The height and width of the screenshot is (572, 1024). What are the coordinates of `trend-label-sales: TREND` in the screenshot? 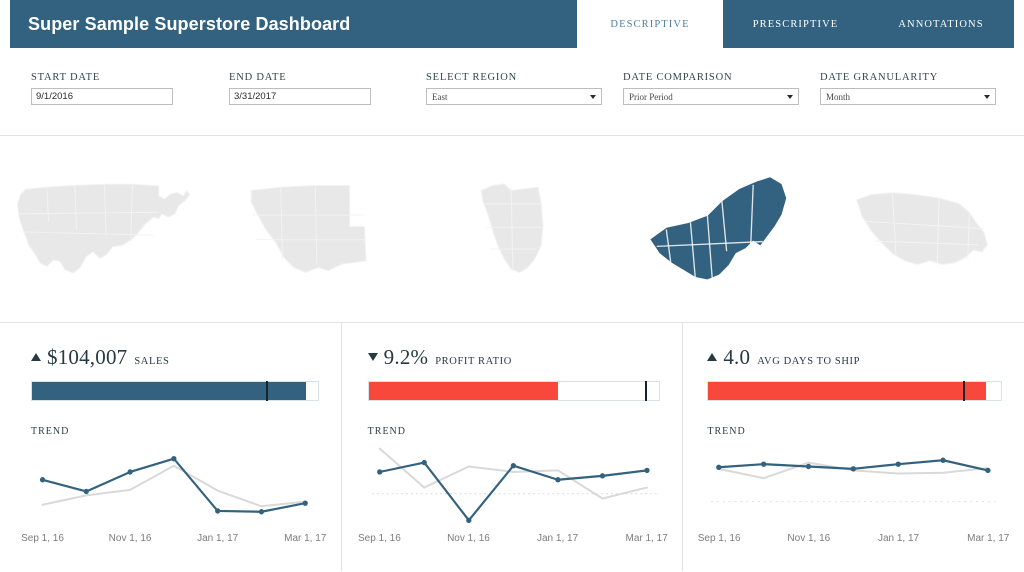 It's located at (50, 431).